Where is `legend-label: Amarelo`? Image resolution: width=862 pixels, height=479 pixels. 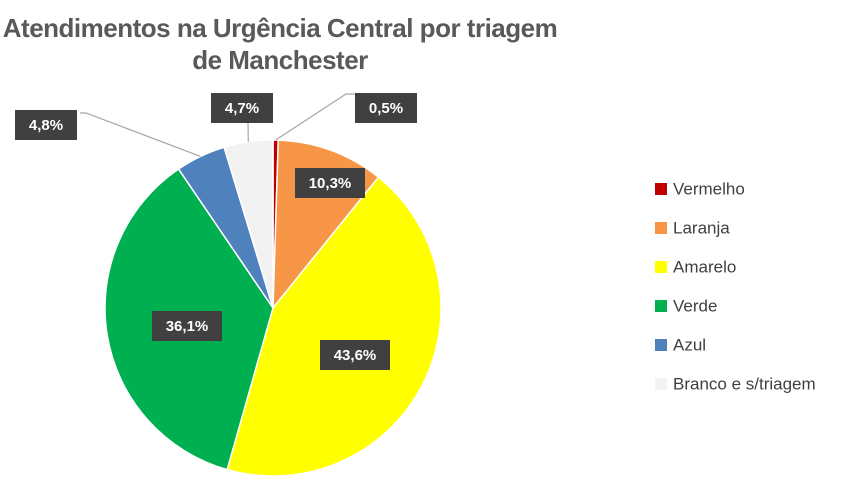 legend-label: Amarelo is located at coordinates (704, 266).